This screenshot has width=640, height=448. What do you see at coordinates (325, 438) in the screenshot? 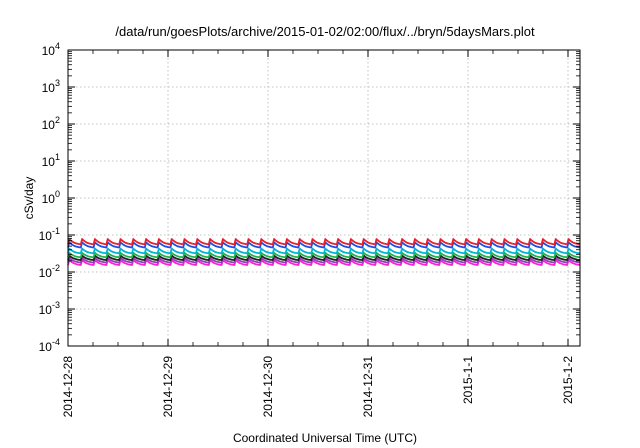
I see `x-axis-label: Coordinated Universal Time (UTC)` at bounding box center [325, 438].